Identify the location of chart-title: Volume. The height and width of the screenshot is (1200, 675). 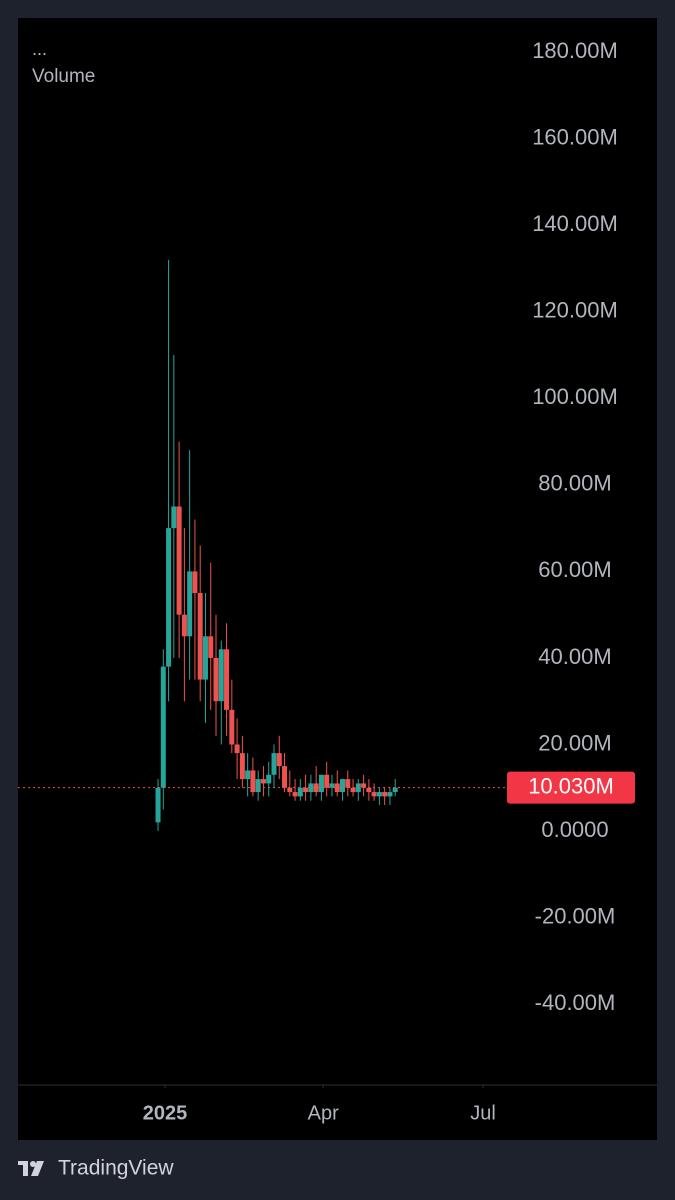
(63, 76).